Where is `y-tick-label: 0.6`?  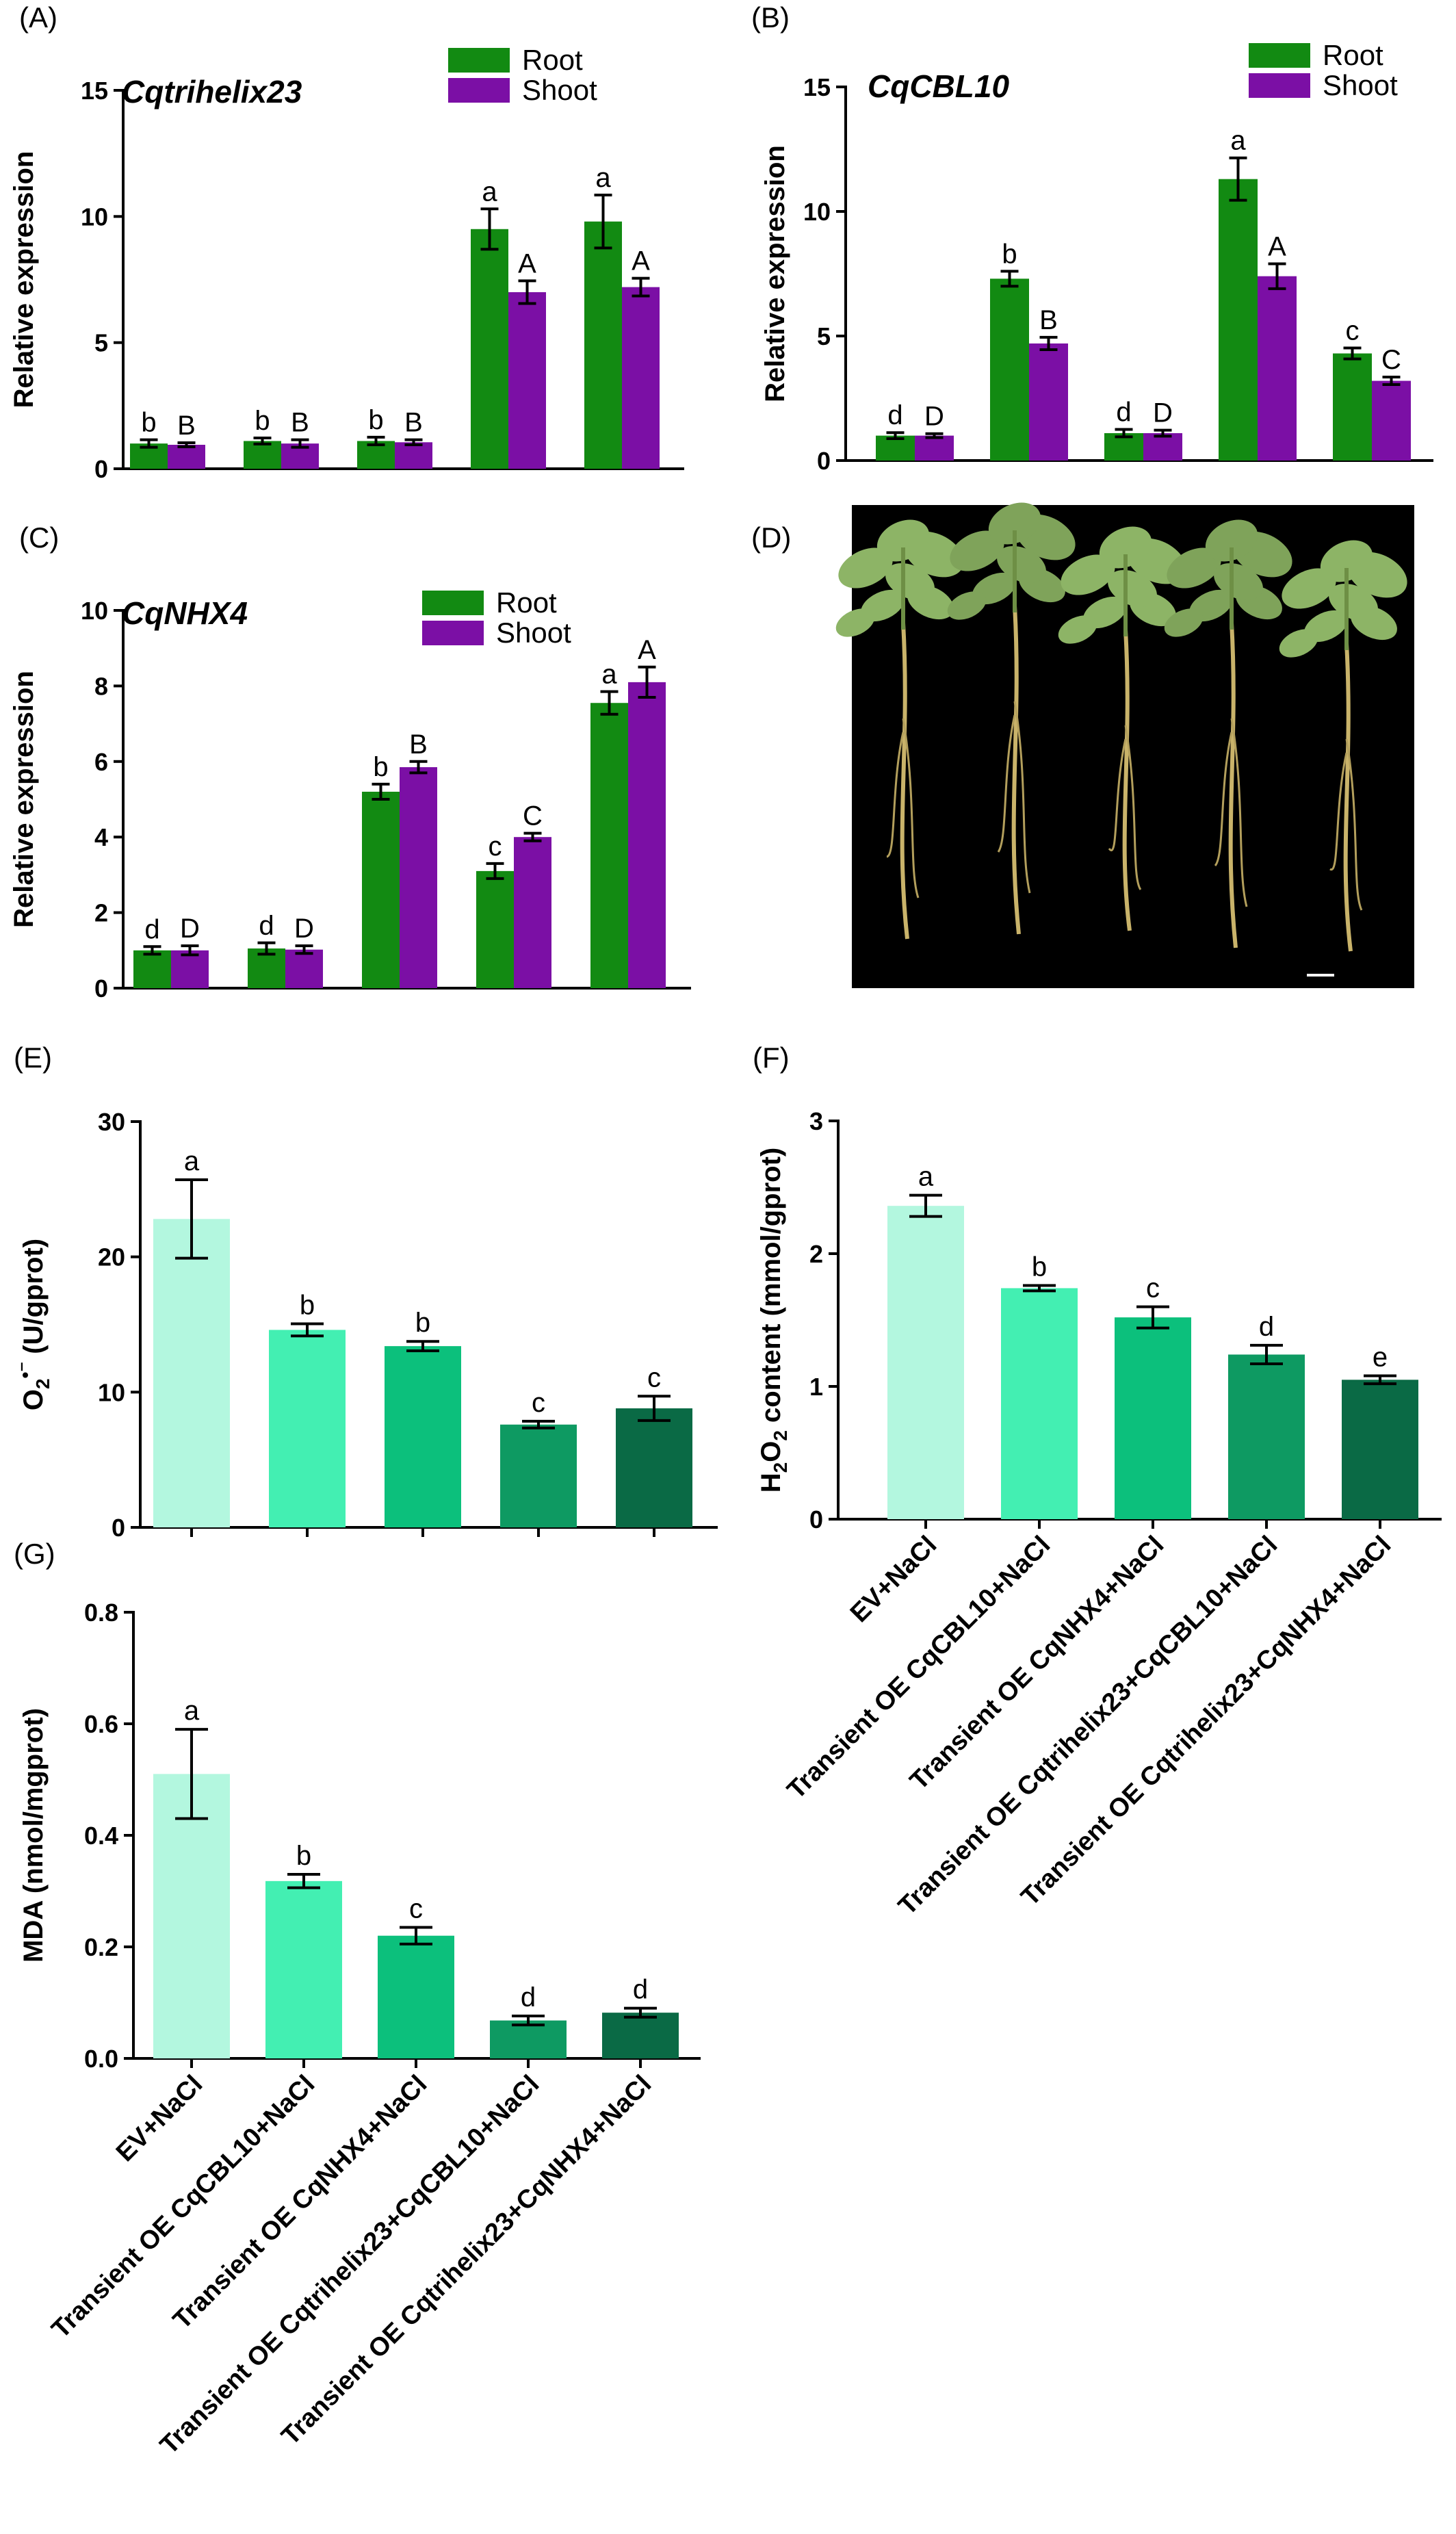 y-tick-label: 0.6 is located at coordinates (101, 1724).